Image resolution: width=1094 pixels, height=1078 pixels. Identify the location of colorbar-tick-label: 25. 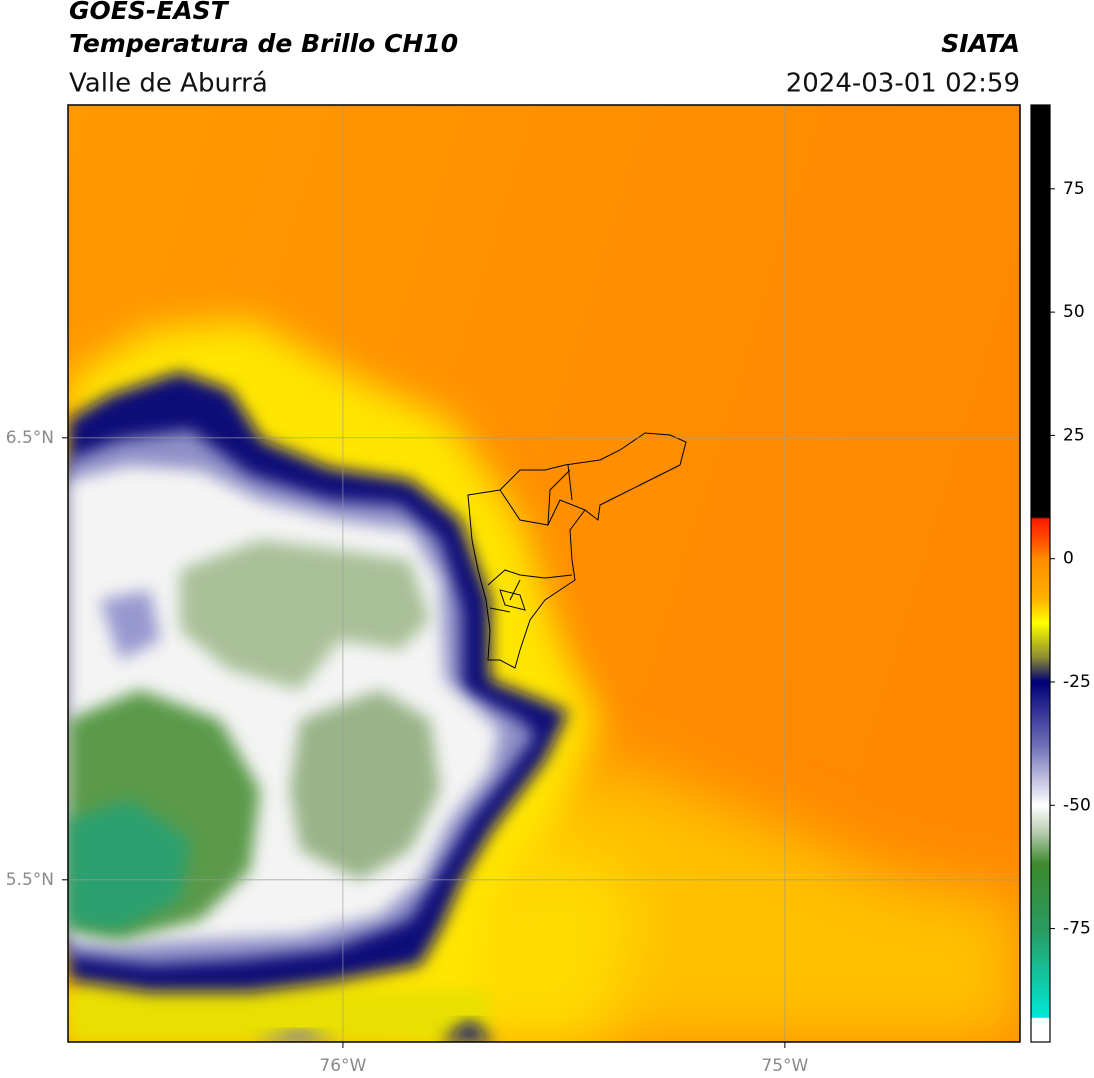
(1074, 435).